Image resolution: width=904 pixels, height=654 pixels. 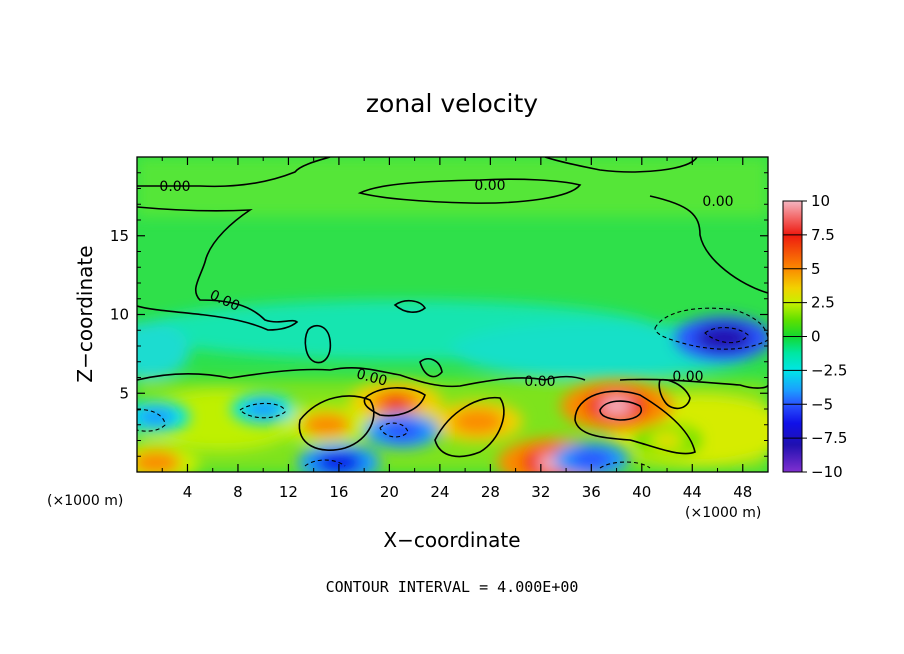 I want to click on contour-label-0: 0.00, so click(x=174, y=187).